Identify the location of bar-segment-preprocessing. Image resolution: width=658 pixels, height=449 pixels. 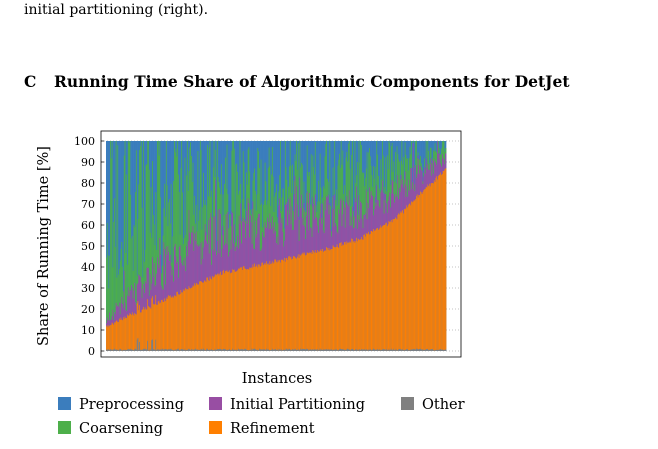
(137, 246).